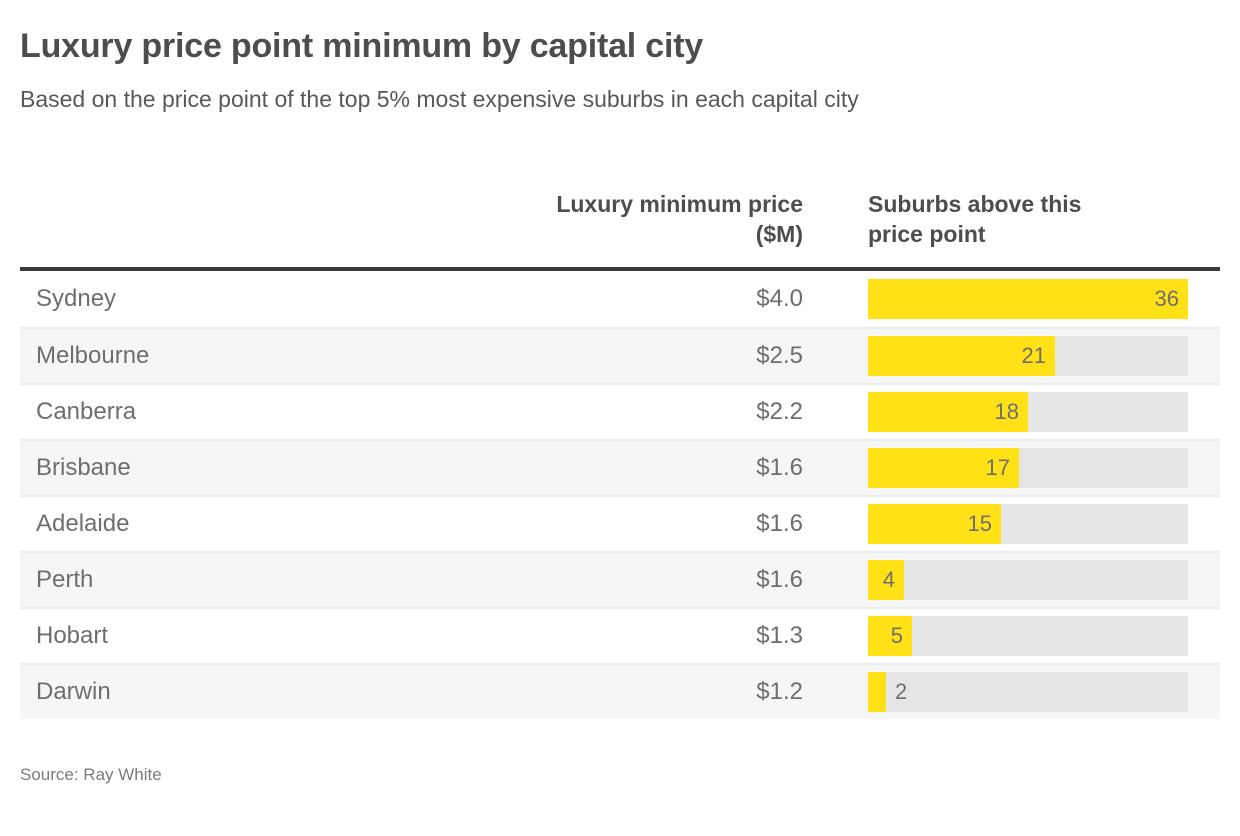  Describe the element at coordinates (76, 298) in the screenshot. I see `city-label: Sydney` at that location.